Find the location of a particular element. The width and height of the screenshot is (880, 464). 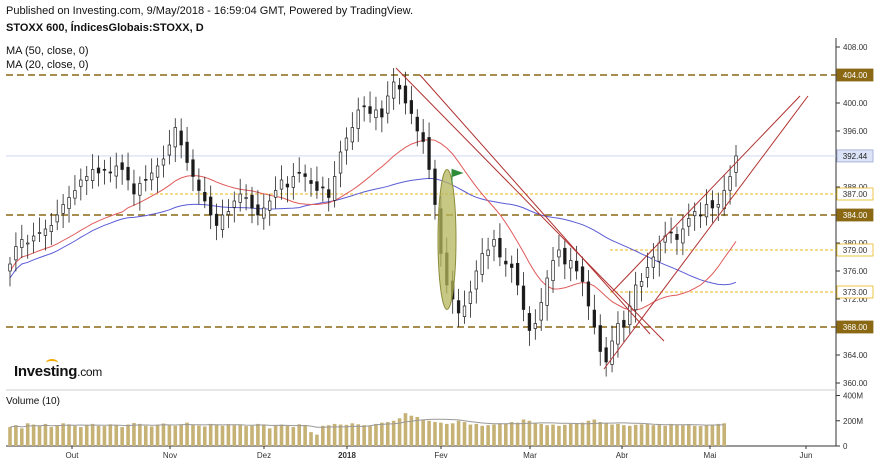

price-label-box is located at coordinates (855, 156).